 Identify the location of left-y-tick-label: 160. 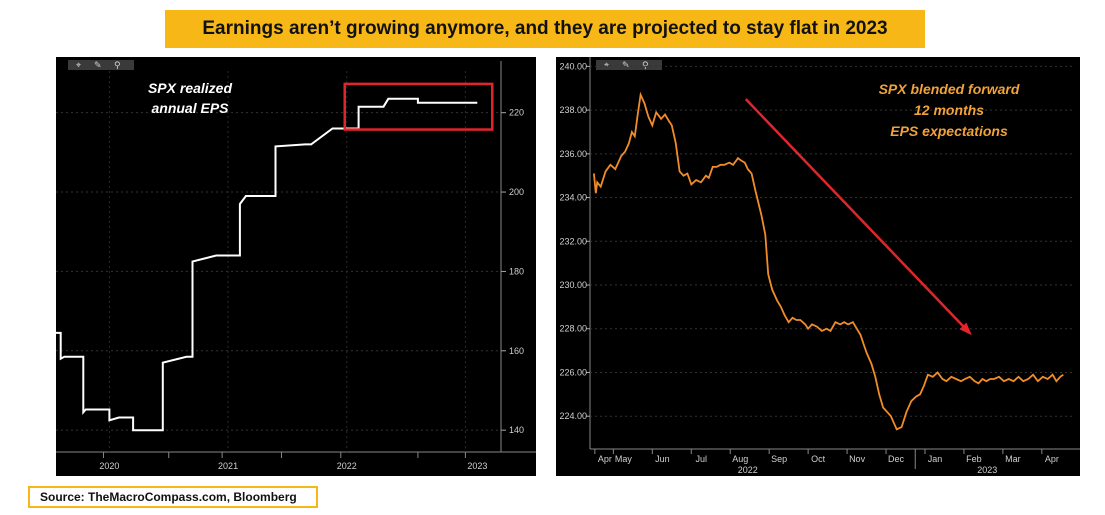
(516, 351).